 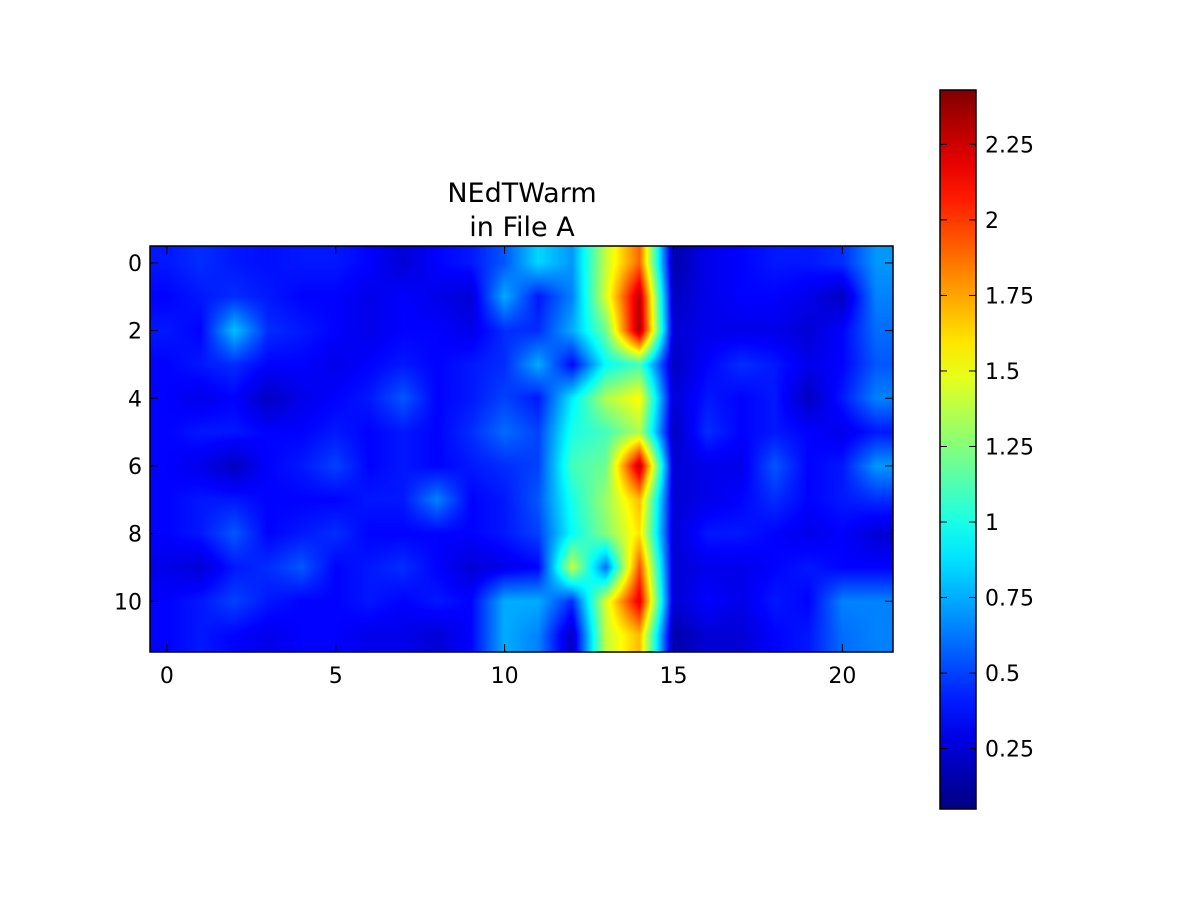 I want to click on colorbar: 0.25 0.5 0.75 1 1.25 1.5 1.75 2 2.25, so click(x=986, y=449).